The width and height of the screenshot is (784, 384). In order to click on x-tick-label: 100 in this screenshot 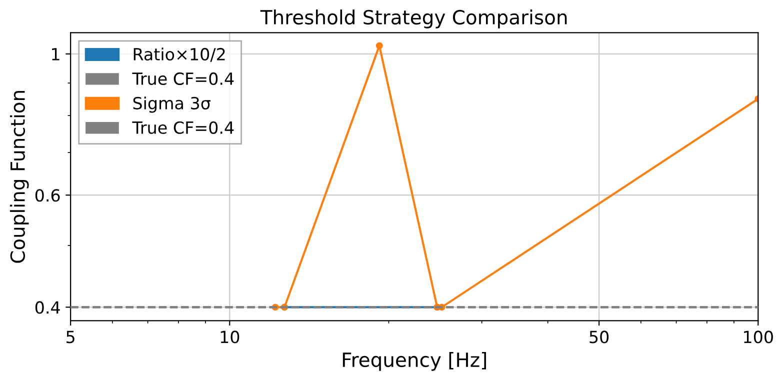, I will do `click(758, 337)`.